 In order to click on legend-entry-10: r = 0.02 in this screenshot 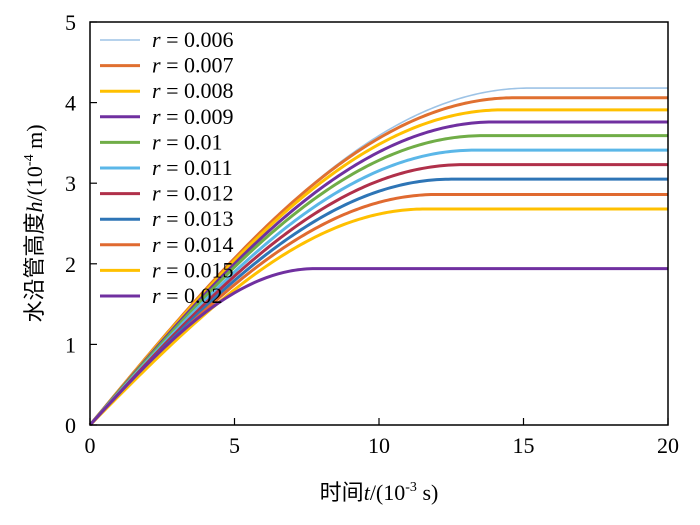, I will do `click(187, 295)`.